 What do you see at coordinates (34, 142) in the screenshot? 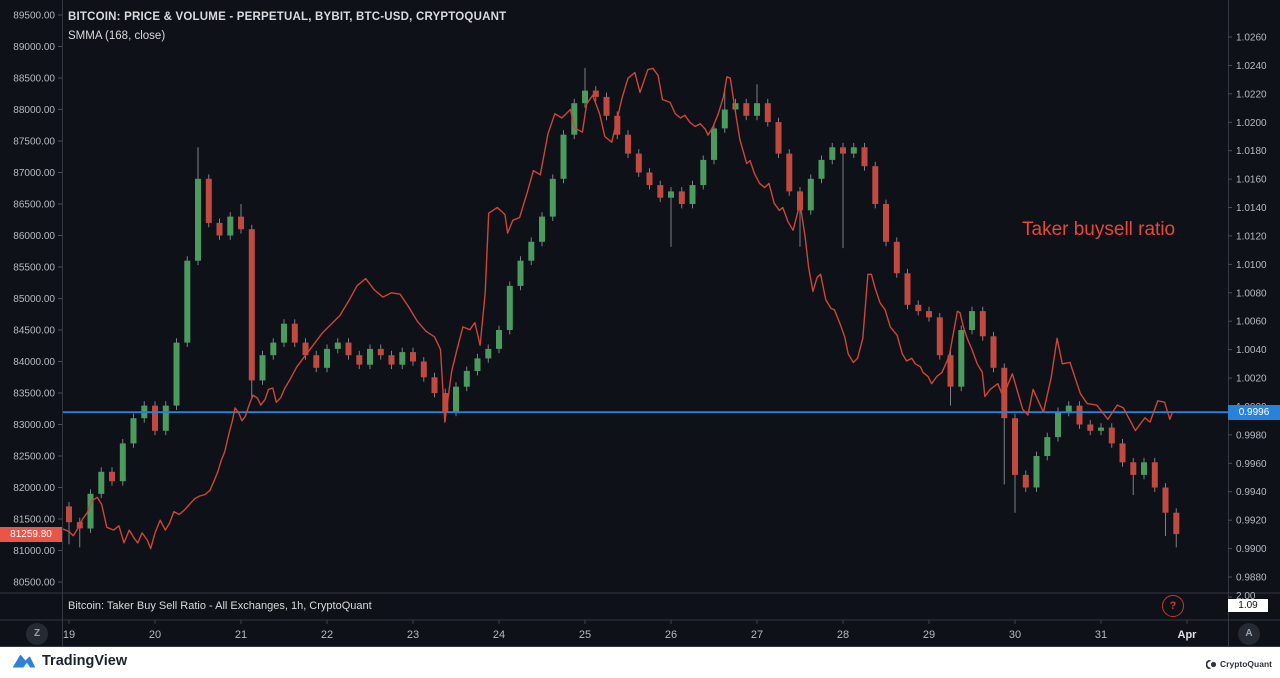
I see `svg-text: 87500.00` at bounding box center [34, 142].